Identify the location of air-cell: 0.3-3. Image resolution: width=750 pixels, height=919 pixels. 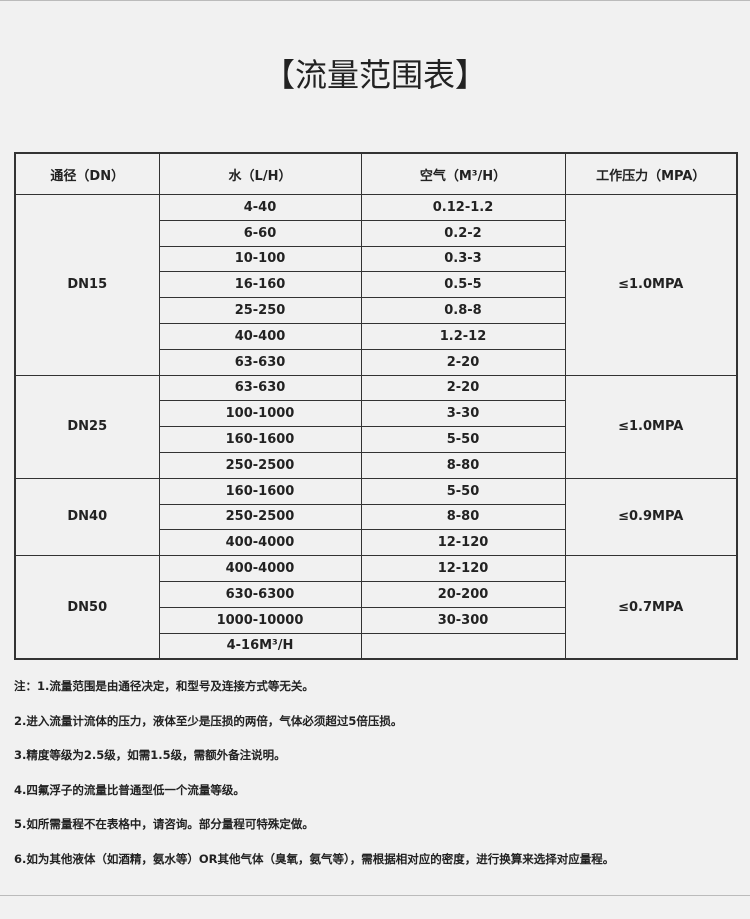
(463, 259).